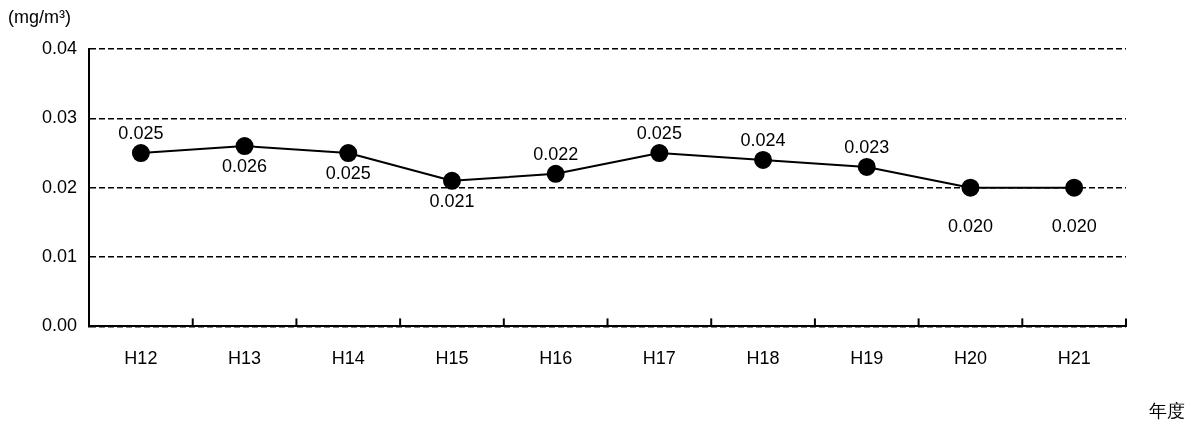 This screenshot has height=432, width=1194. What do you see at coordinates (59, 186) in the screenshot?
I see `y-tick-label: 0.02` at bounding box center [59, 186].